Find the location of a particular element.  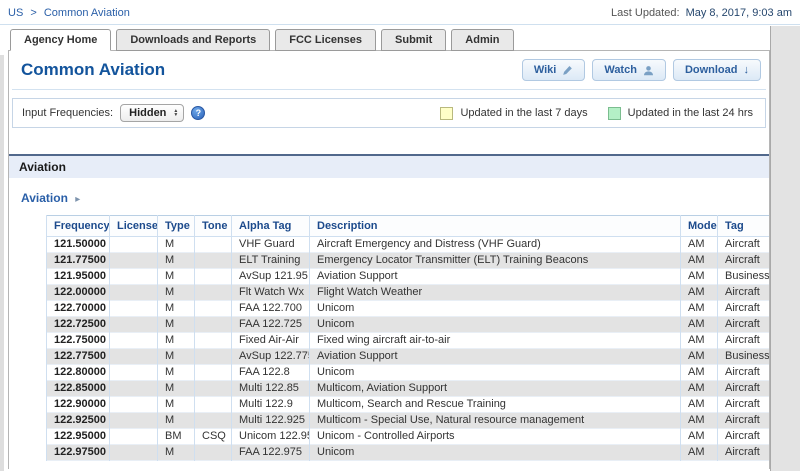

cell-alpha-tag: Multi 122.925 is located at coordinates (270, 420).